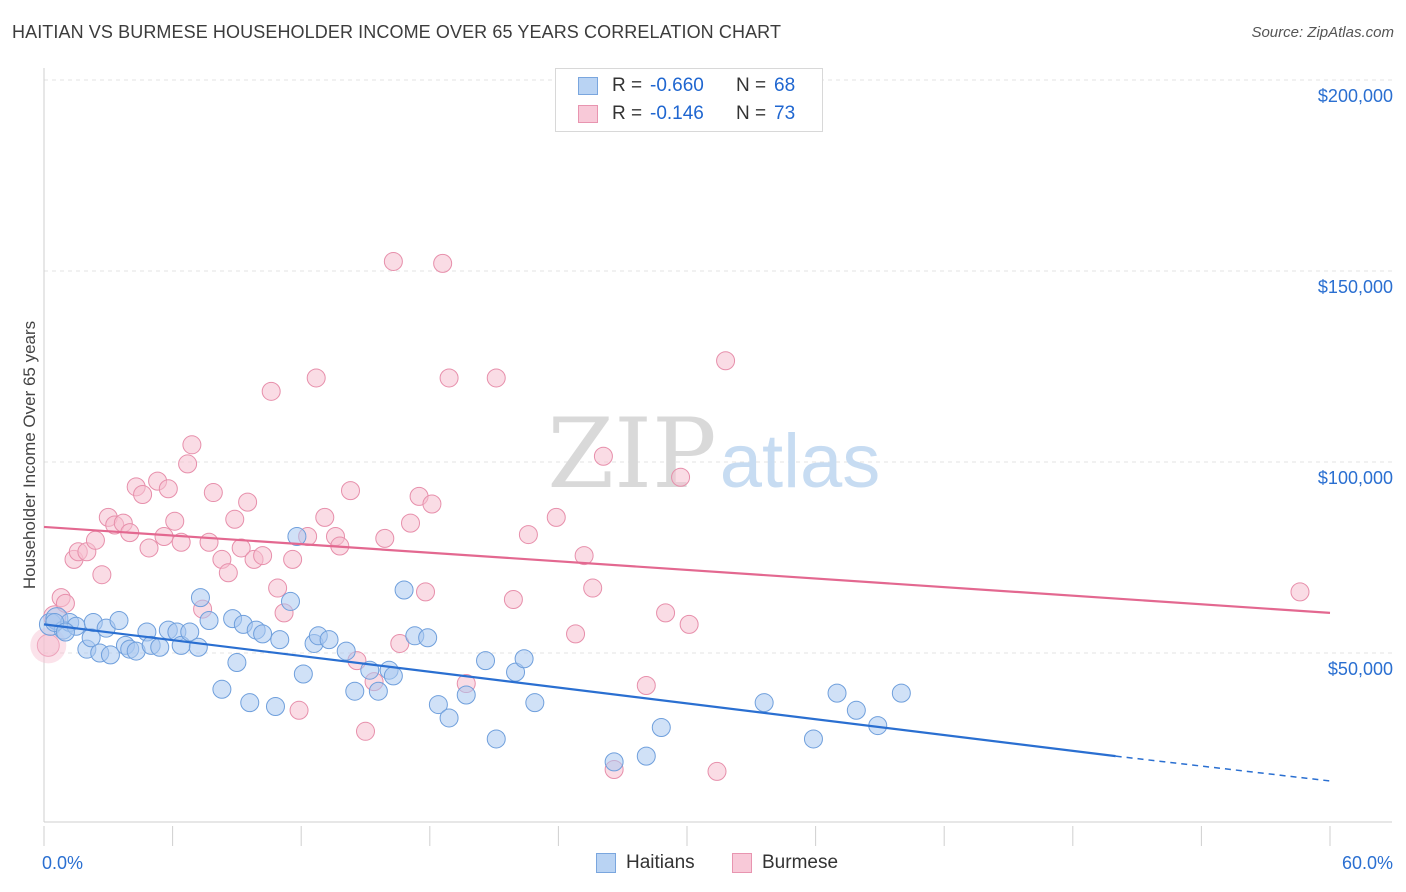  What do you see at coordinates (1223, 768) in the screenshot?
I see `haitians-trend-extension` at bounding box center [1223, 768].